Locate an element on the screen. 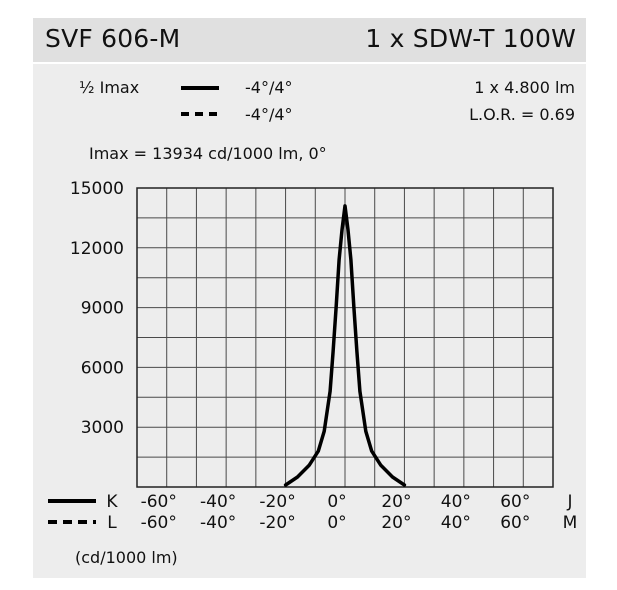 Image resolution: width=617 pixels, height=590 pixels. y-tick-label: 6000 is located at coordinates (102, 368).